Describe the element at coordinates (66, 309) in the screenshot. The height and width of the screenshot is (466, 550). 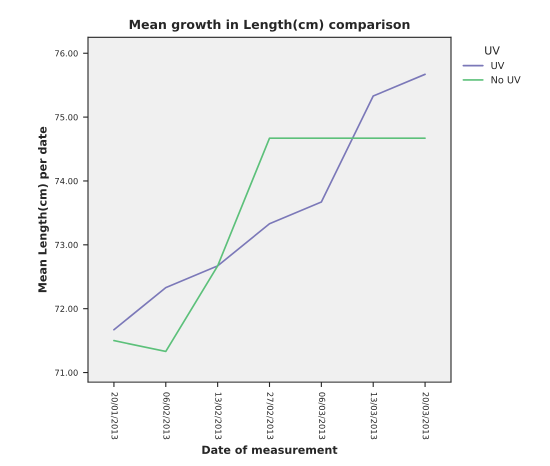
I see `y-tick-label: 72.00` at that location.